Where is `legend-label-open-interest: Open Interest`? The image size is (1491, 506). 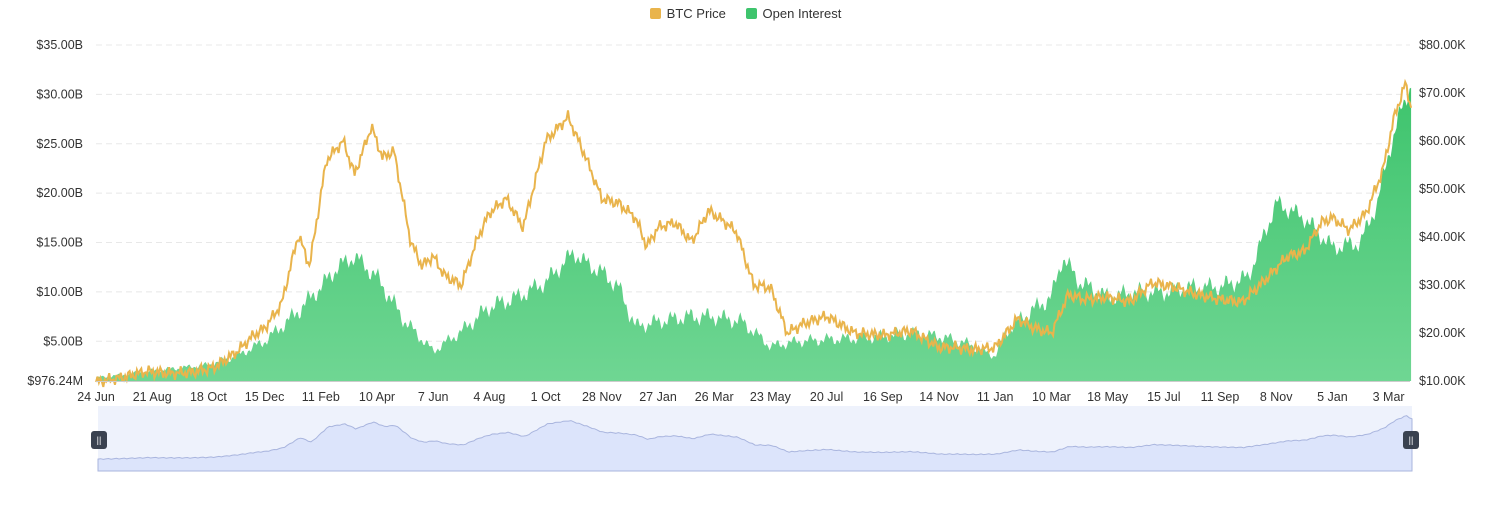 legend-label-open-interest: Open Interest is located at coordinates (802, 13).